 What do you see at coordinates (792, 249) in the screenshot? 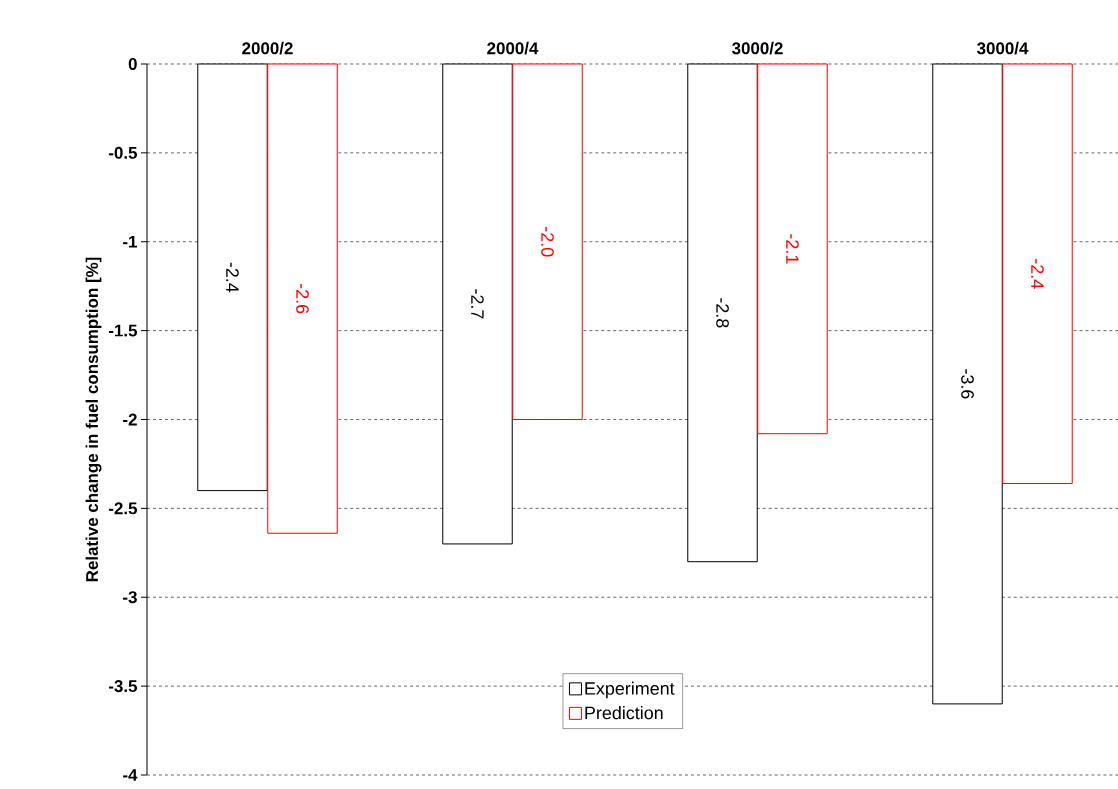
I see `data-label: -2.1` at bounding box center [792, 249].